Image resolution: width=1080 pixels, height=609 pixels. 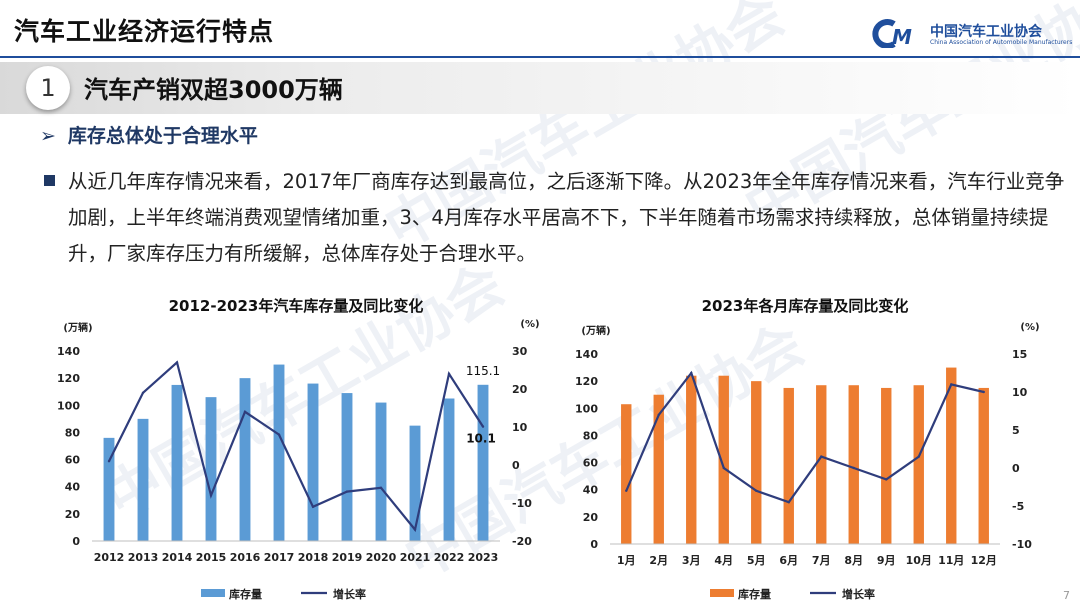 I want to click on y-tick-label: 100, so click(x=68, y=405).